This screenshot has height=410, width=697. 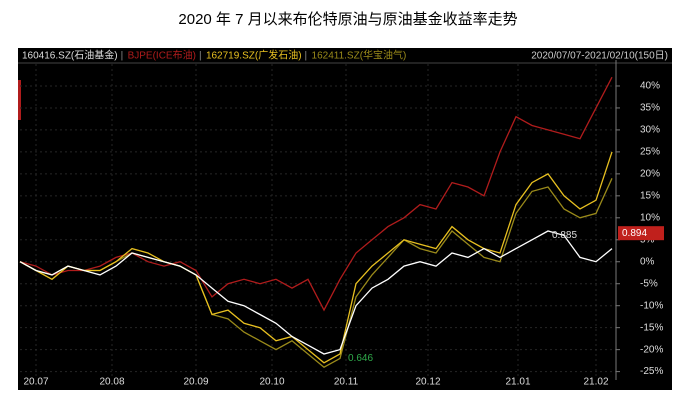 I want to click on y-tick-label: -20%, so click(x=651, y=349).